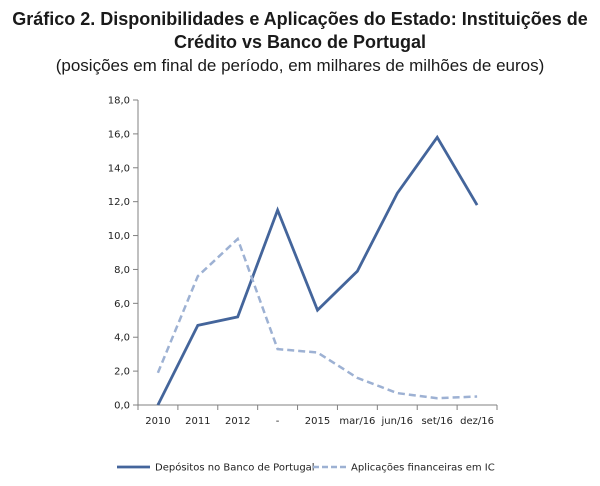 This screenshot has height=486, width=600. Describe the element at coordinates (122, 270) in the screenshot. I see `y-tick-label: 8,0` at that location.